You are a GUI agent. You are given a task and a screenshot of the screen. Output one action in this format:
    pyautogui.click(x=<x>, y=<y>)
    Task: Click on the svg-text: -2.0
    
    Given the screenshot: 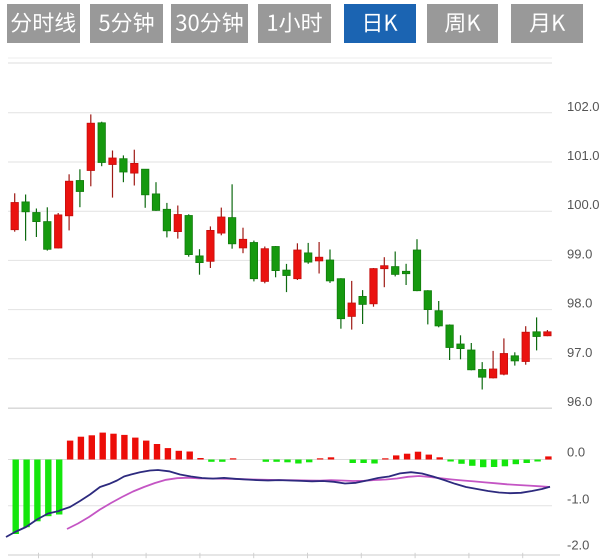 What is the action you would take?
    pyautogui.click(x=578, y=545)
    